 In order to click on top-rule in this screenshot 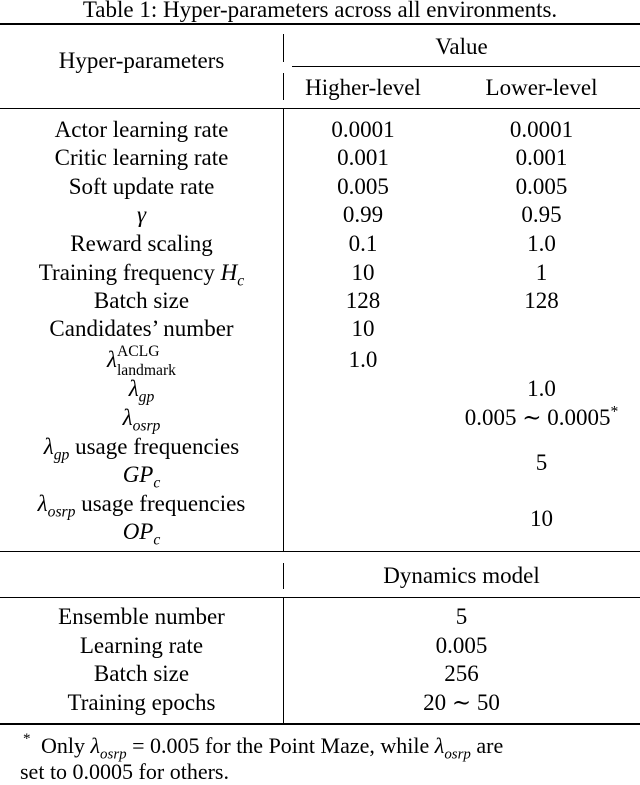, I will do `click(320, 24)`.